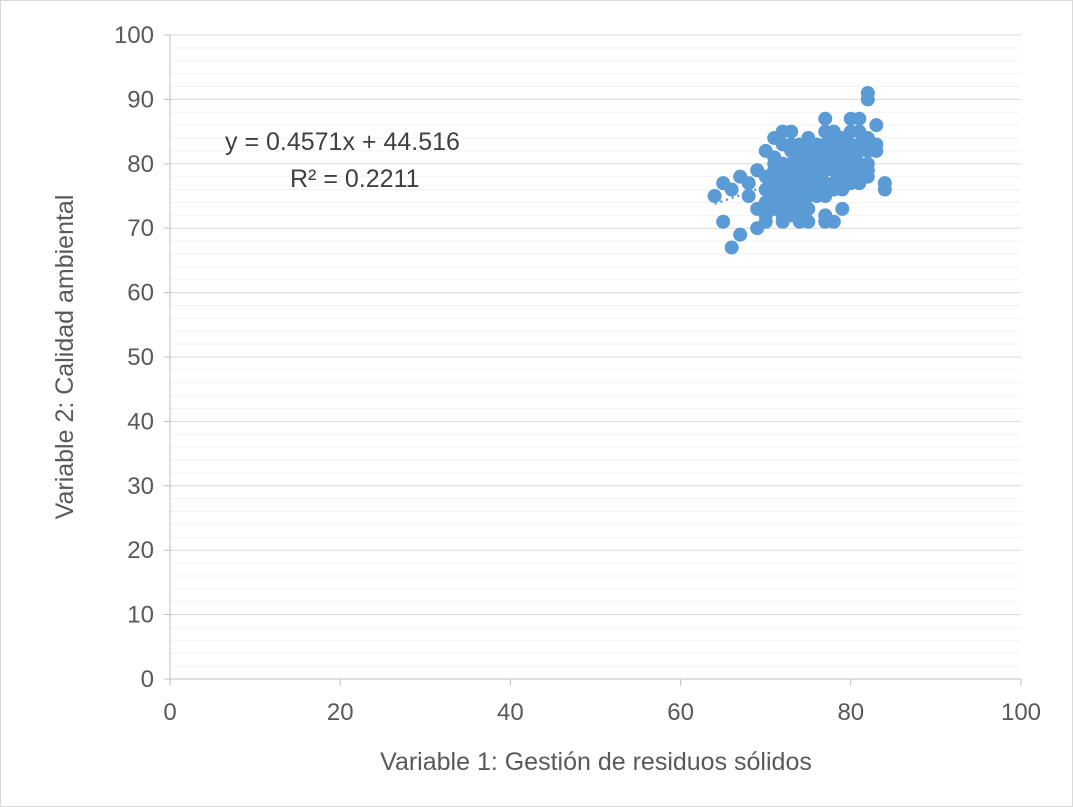  What do you see at coordinates (140, 228) in the screenshot?
I see `y-tick-label: 70` at bounding box center [140, 228].